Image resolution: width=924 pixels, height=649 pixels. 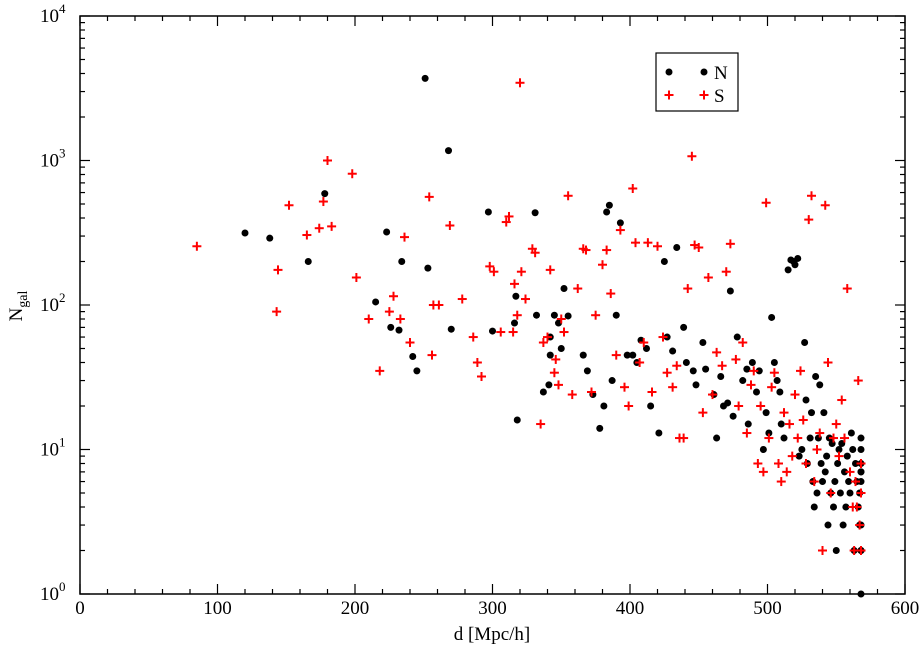 I want to click on legend-entry-s, so click(x=686, y=95).